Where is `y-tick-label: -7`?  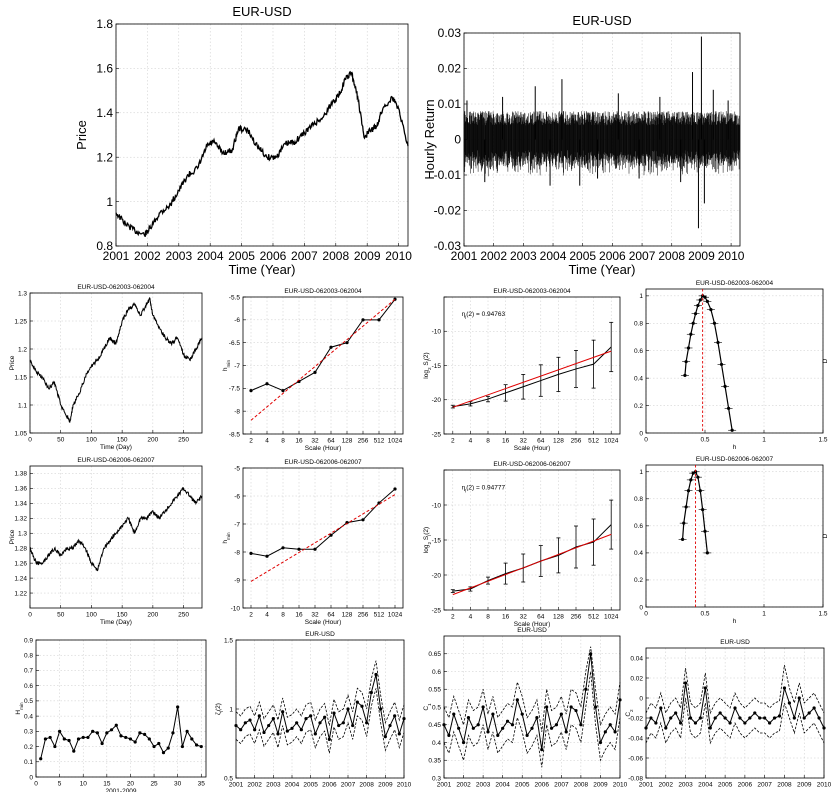
y-tick-label: -7 is located at coordinates (237, 524).